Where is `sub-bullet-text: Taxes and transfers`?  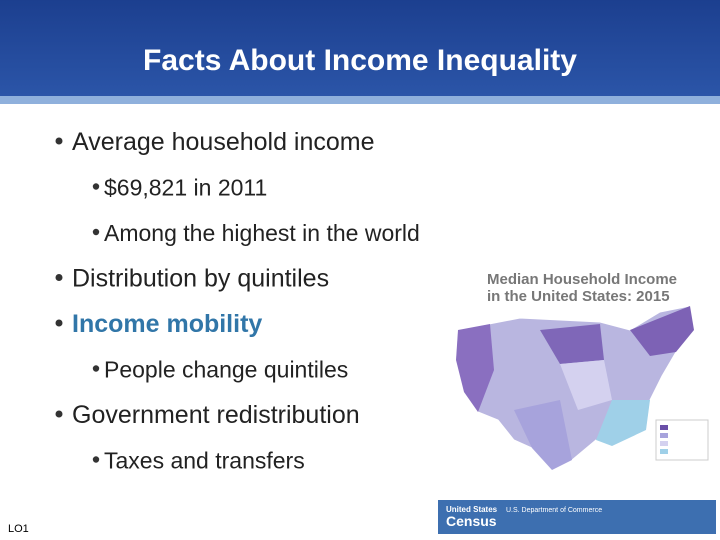 sub-bullet-text: Taxes and transfers is located at coordinates (204, 461).